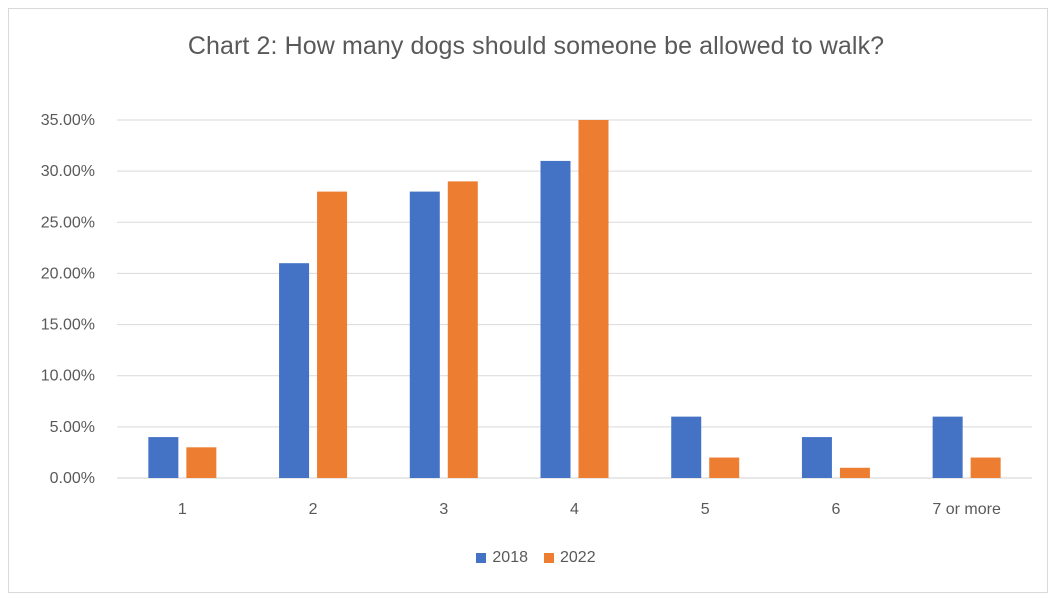  Describe the element at coordinates (182, 509) in the screenshot. I see `x-tick-label: 1` at that location.